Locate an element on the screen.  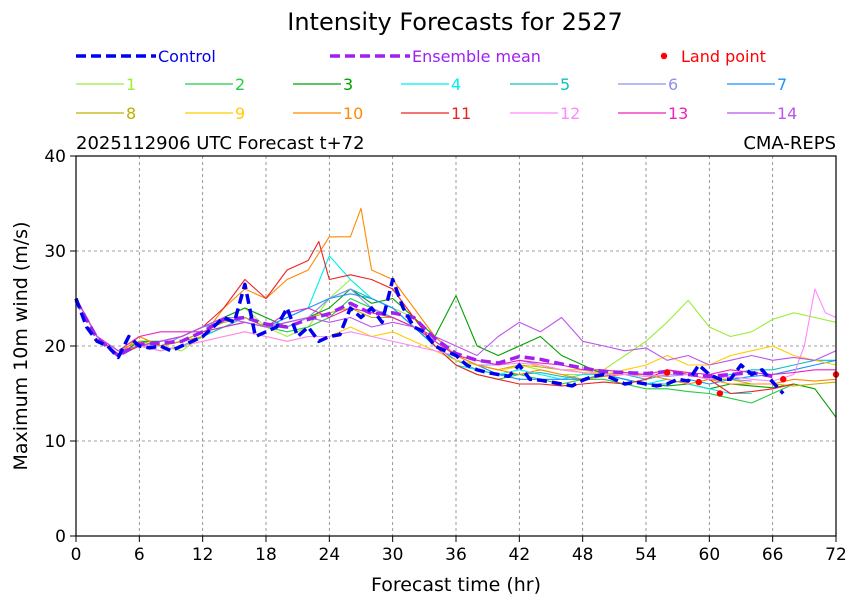
x-tick-label: 66 is located at coordinates (773, 555).